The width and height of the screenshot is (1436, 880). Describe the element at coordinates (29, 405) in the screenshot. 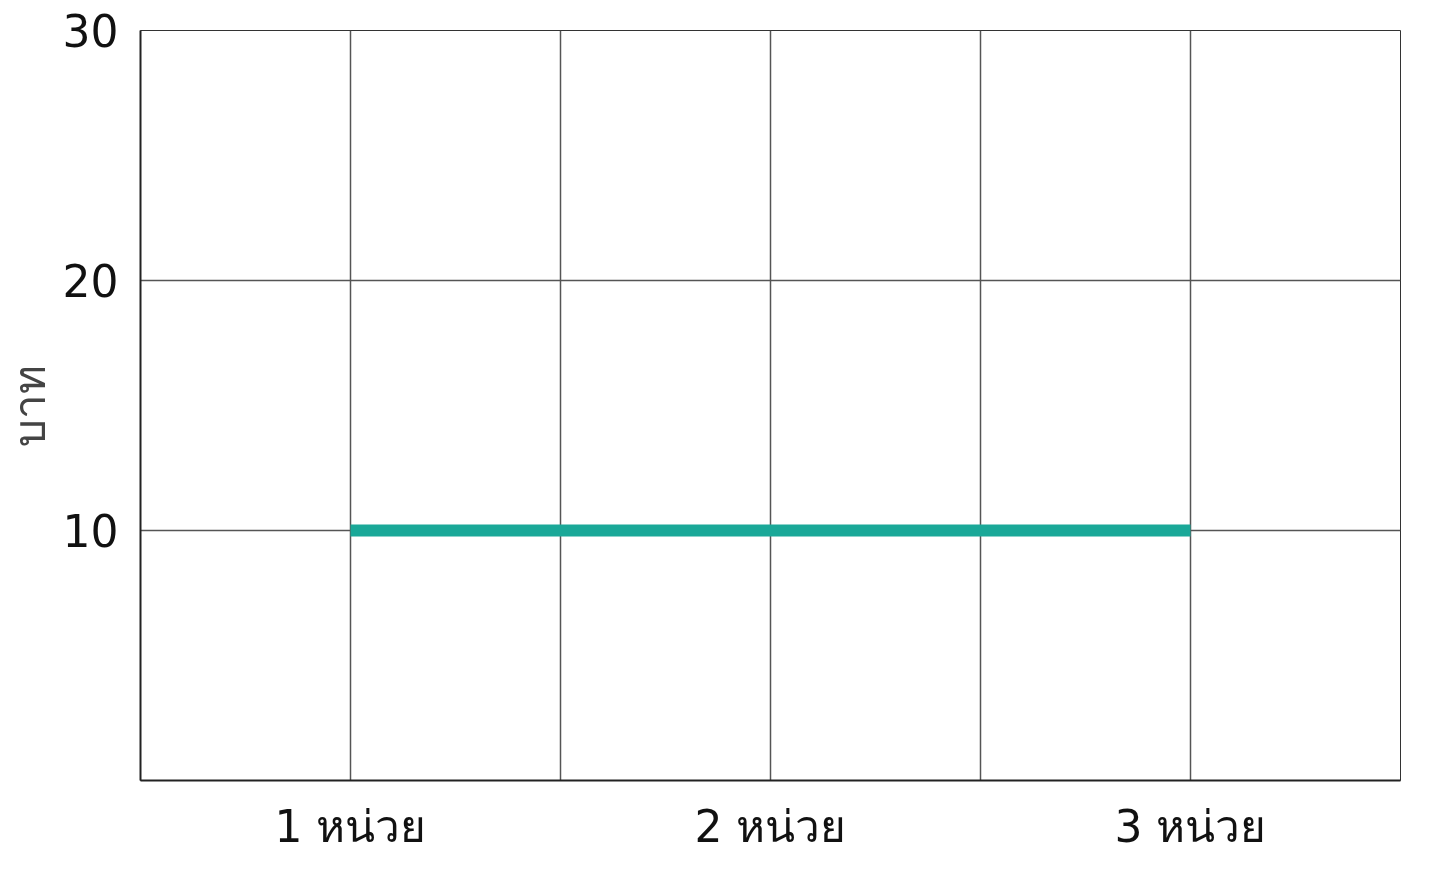

I see `y-axis-title: บาท` at that location.